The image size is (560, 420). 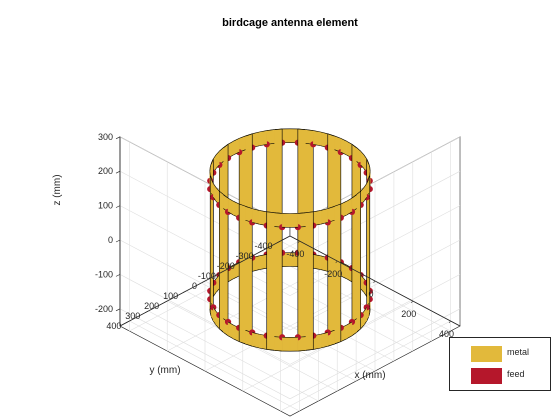 I want to click on z-tick-label: 0, so click(x=110, y=240).